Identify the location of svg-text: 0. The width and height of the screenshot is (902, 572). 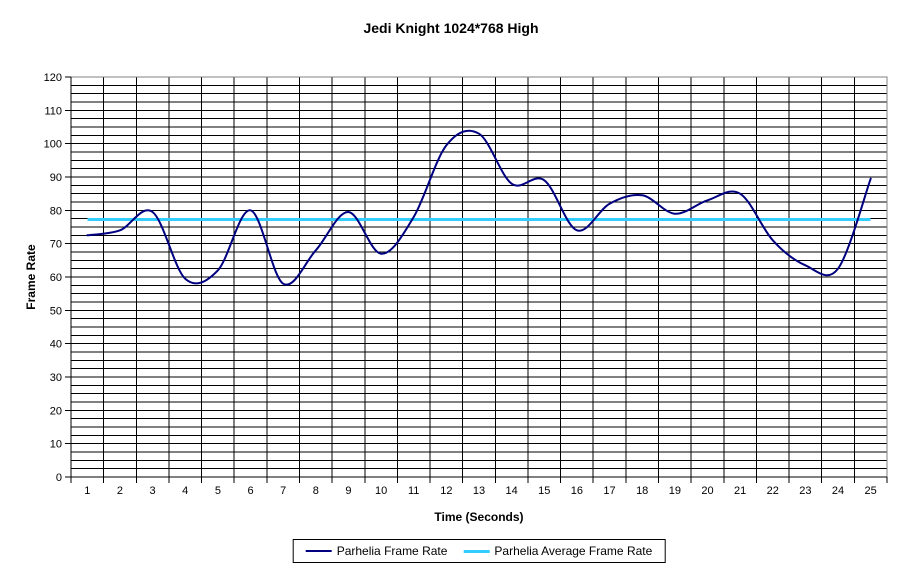
(59, 478).